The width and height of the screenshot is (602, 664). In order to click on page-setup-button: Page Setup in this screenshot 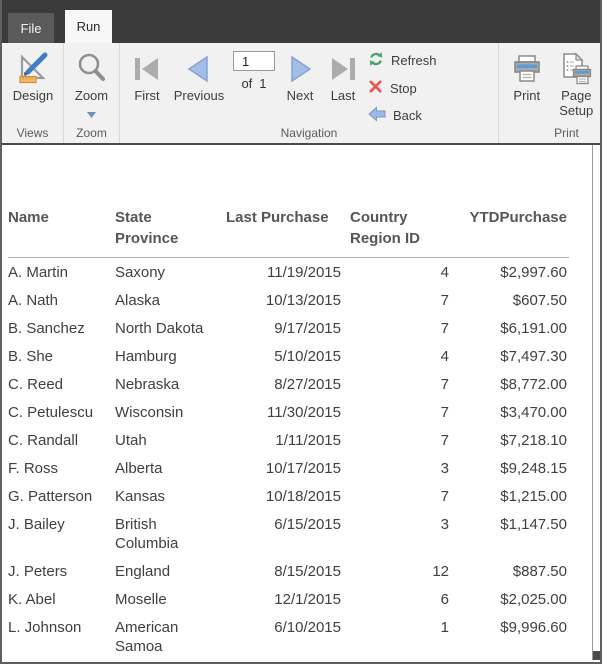, I will do `click(576, 84)`.